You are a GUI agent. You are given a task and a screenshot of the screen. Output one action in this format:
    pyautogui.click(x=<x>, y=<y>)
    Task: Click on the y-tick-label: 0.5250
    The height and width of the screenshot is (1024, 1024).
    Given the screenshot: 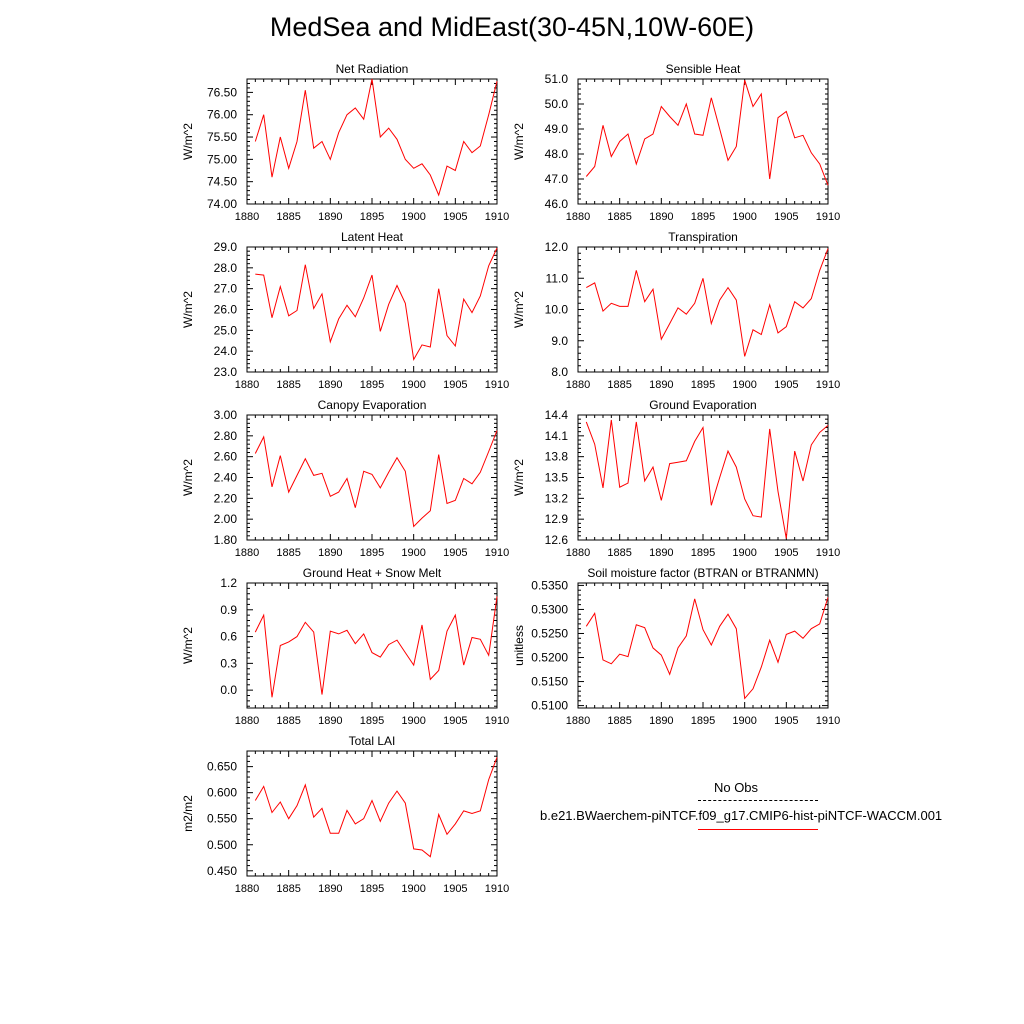 What is the action you would take?
    pyautogui.click(x=549, y=633)
    